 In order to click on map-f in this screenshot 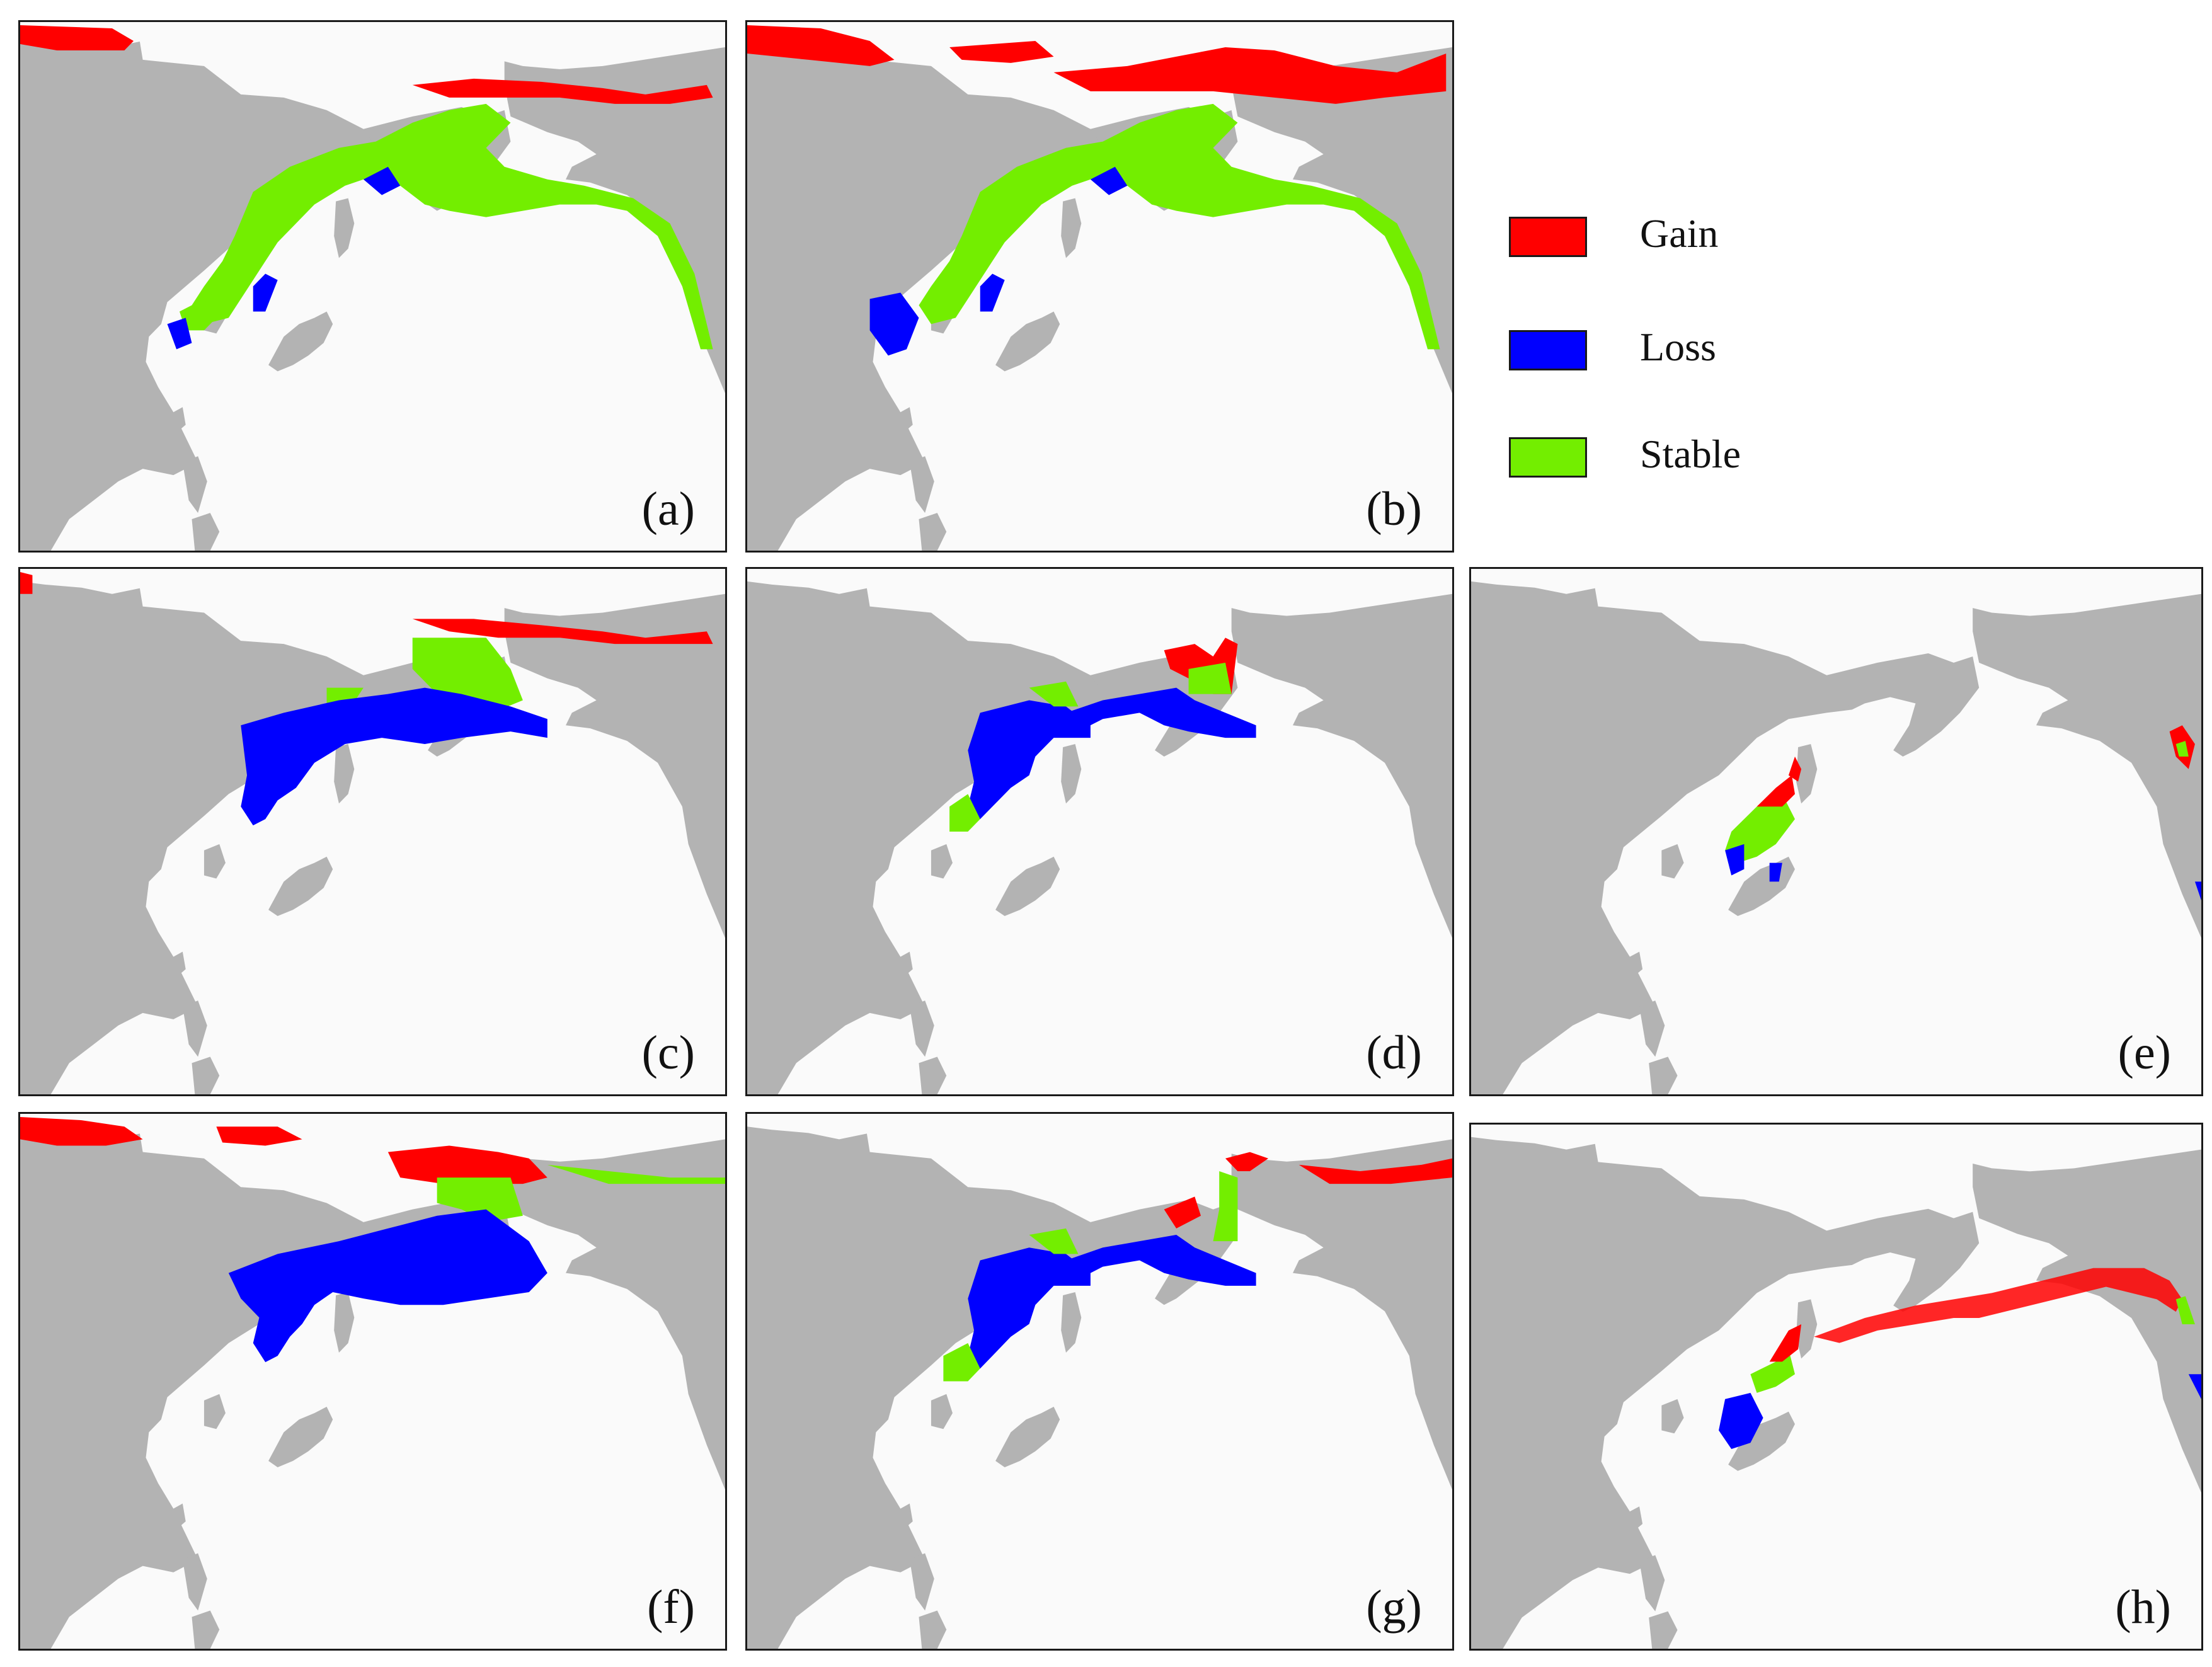, I will do `click(372, 1382)`.